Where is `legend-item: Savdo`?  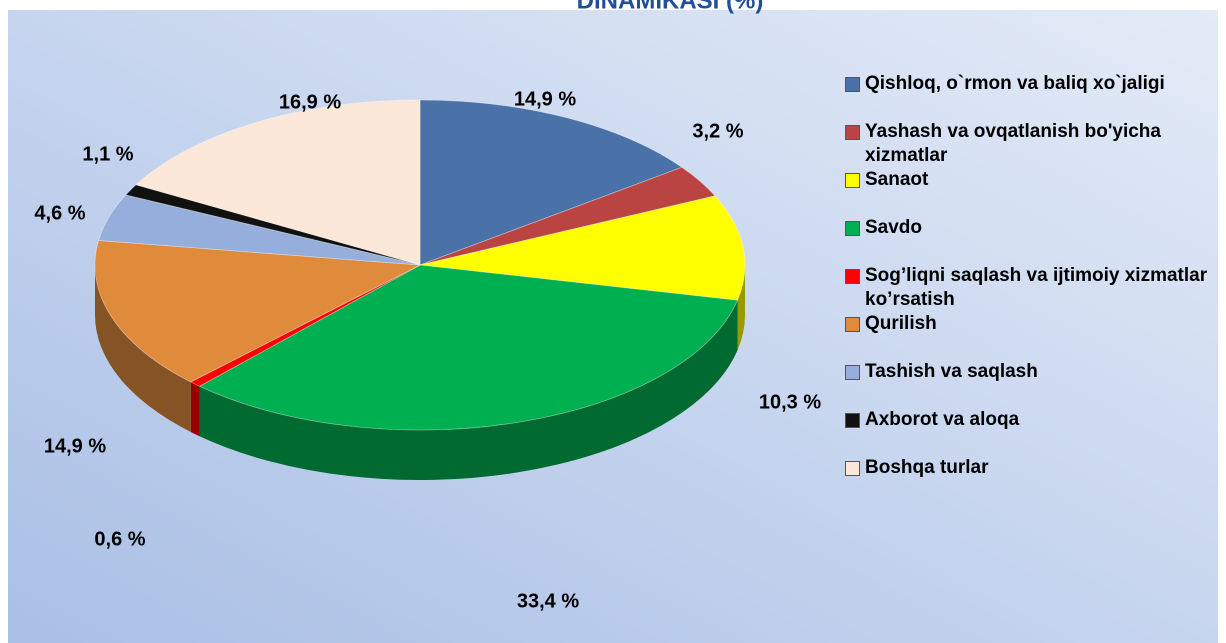
legend-item: Savdo is located at coordinates (1035, 240).